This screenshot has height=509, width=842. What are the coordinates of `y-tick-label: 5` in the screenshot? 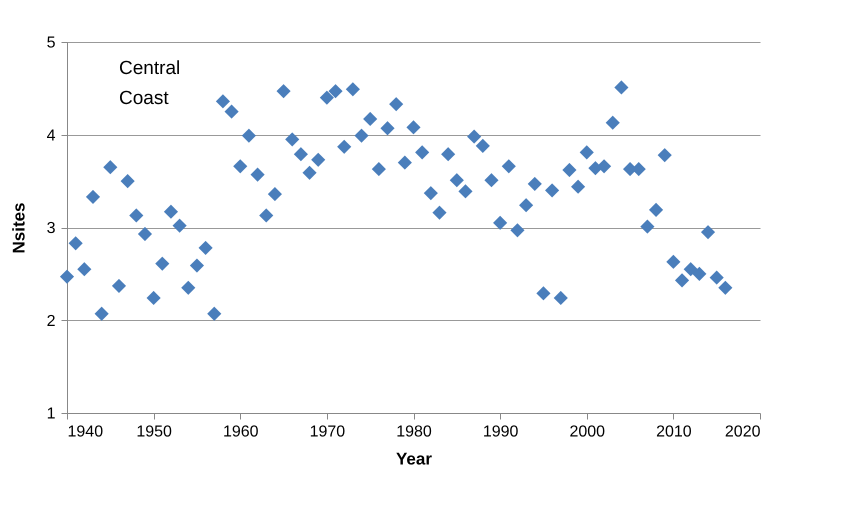 It's located at (51, 43).